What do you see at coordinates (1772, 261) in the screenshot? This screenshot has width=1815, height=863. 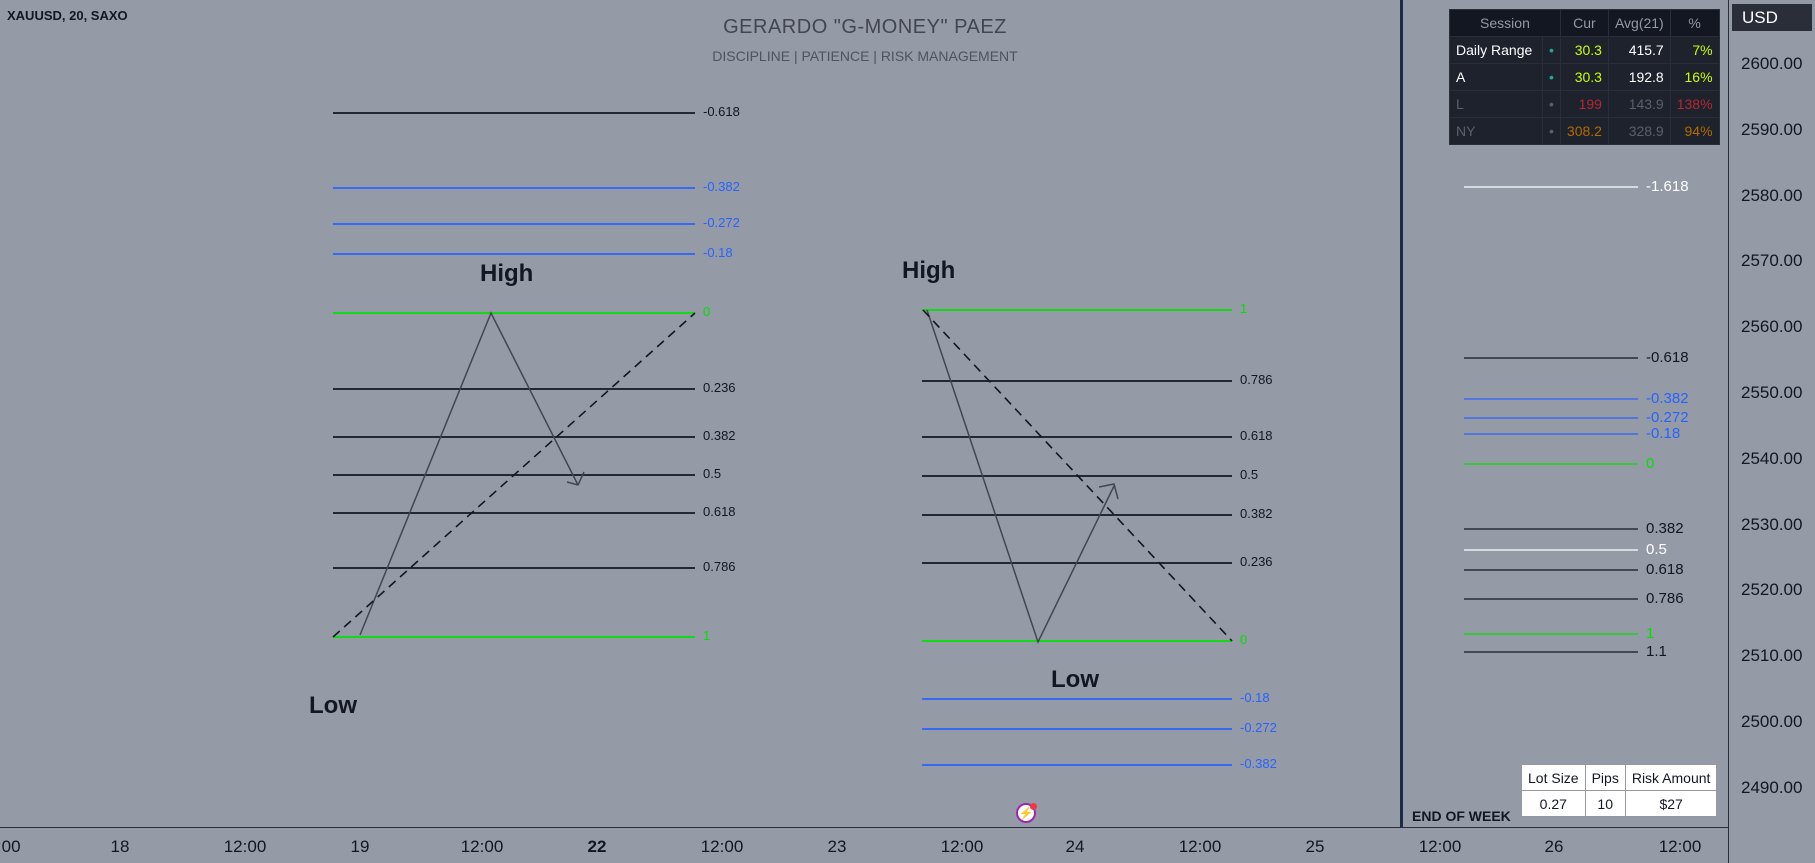 I see `price-tick-label: 2570.00` at bounding box center [1772, 261].